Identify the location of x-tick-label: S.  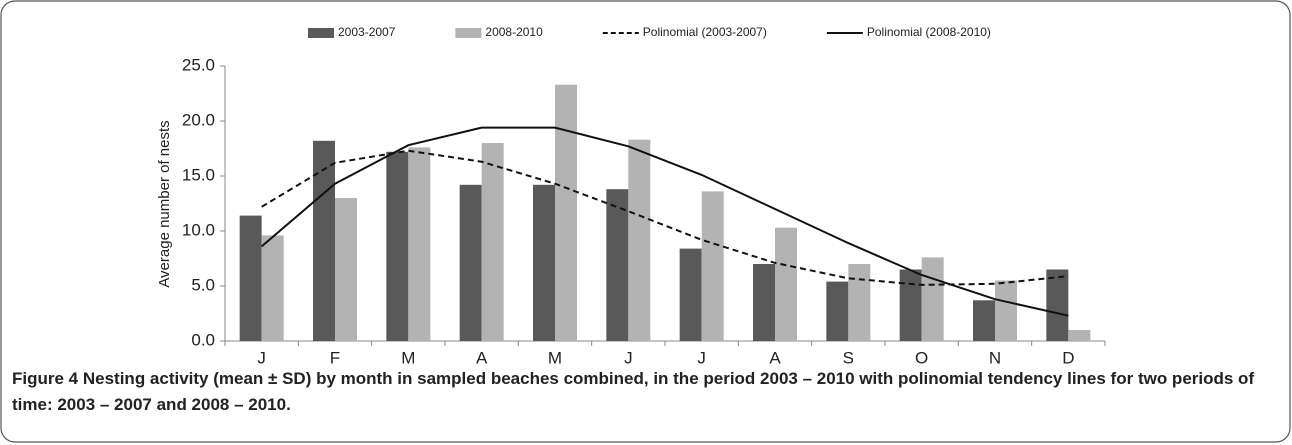
(848, 357).